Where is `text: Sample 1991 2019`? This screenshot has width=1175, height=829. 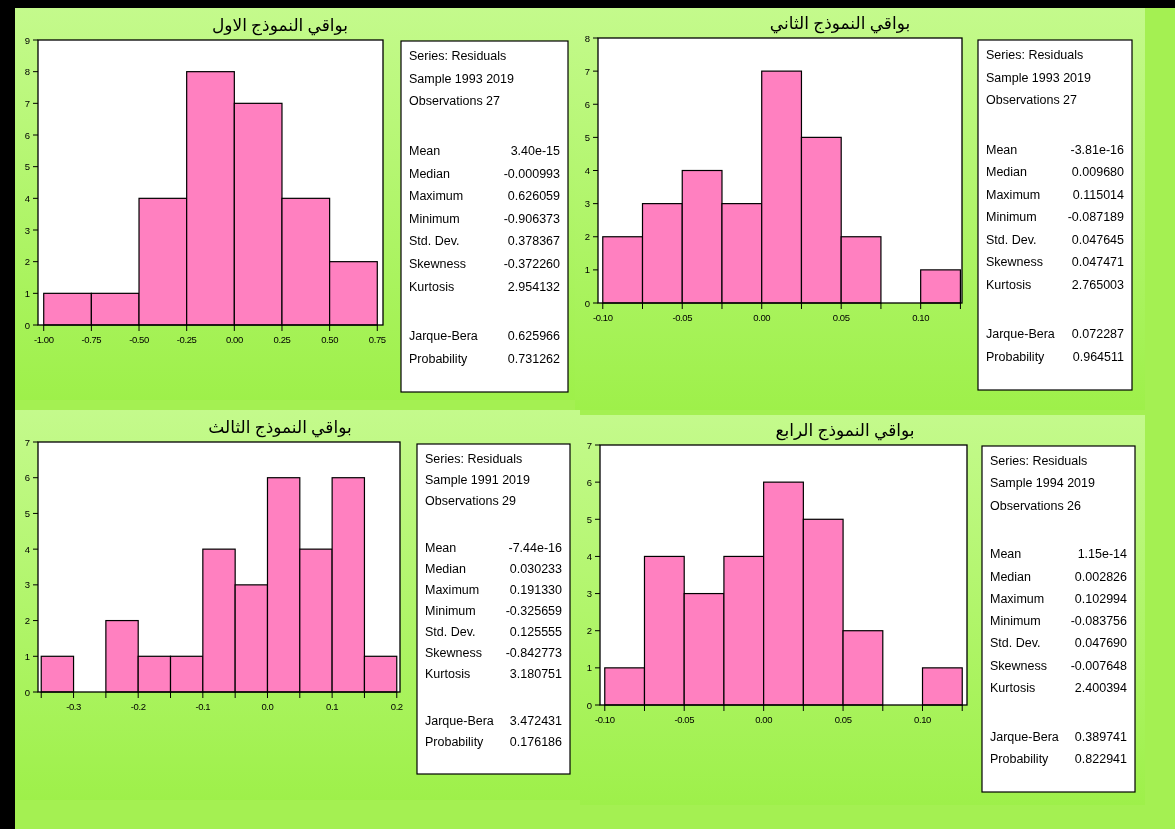
text: Sample 1991 2019 is located at coordinates (477, 480).